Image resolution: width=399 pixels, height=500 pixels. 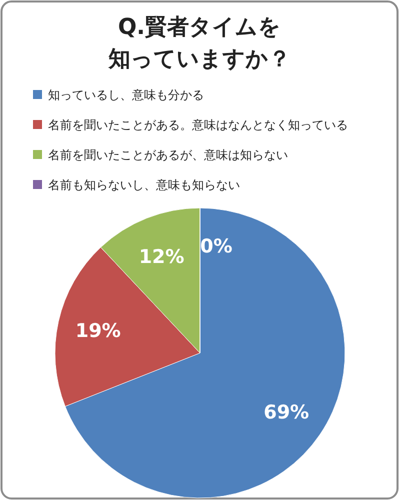 I want to click on legend-label: 名前を聞いたことがあるが、意味は知らない, so click(x=168, y=155).